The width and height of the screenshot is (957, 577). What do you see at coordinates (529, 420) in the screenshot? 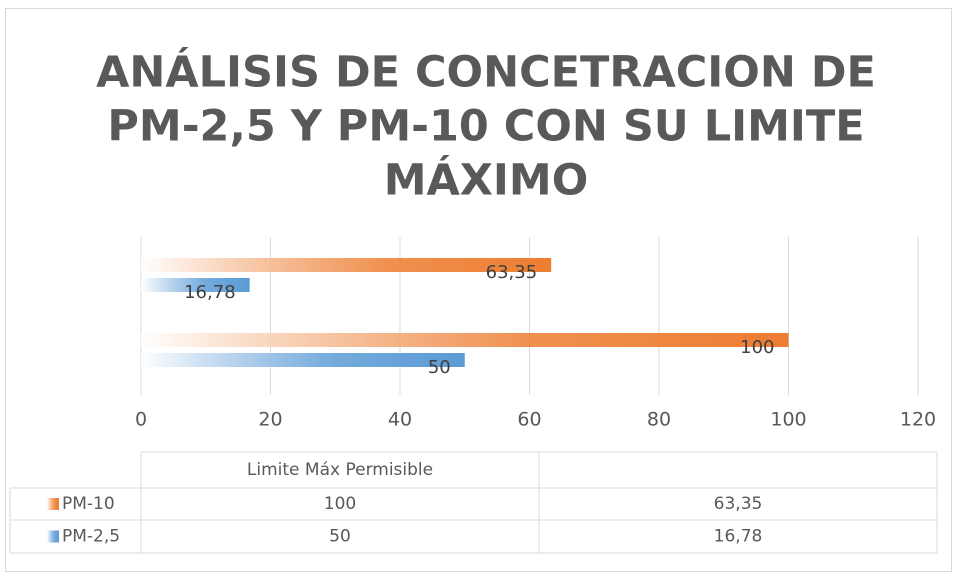
I see `x-tick-label: 60` at bounding box center [529, 420].